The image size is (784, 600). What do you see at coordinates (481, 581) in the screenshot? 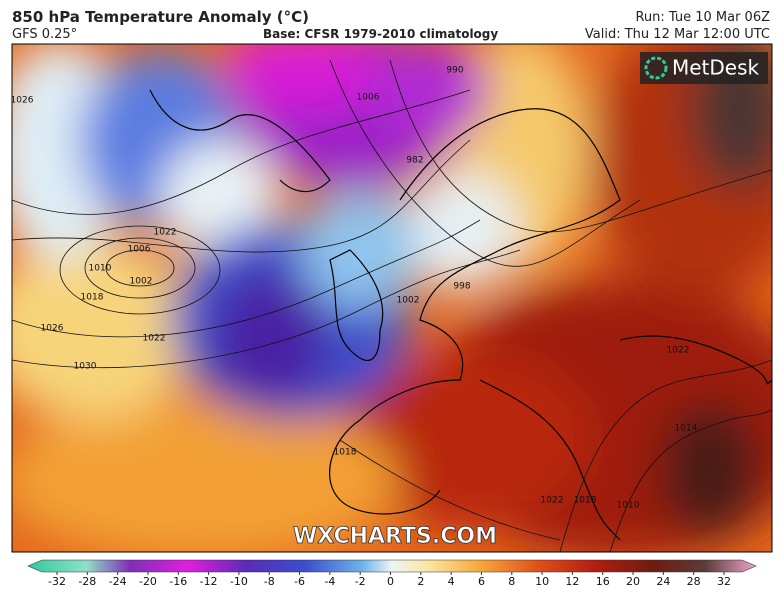
I see `colorbar-tick-label: 6` at bounding box center [481, 581].